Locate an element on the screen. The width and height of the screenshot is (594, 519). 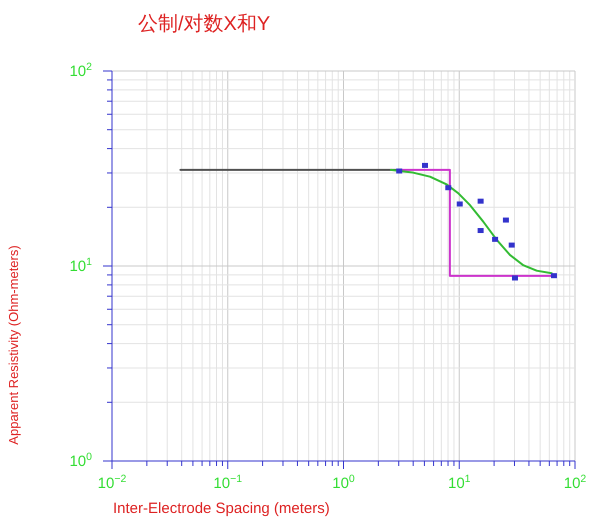
y-tick-label: 10$^{0}$ is located at coordinates (80, 460).